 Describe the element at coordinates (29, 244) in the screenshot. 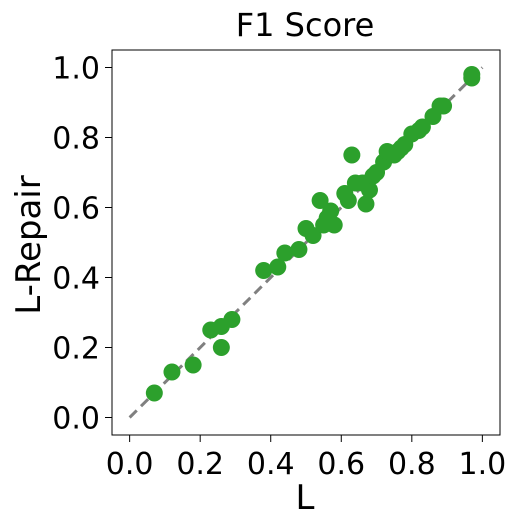

I see `y-axis-label: L-Repair` at that location.